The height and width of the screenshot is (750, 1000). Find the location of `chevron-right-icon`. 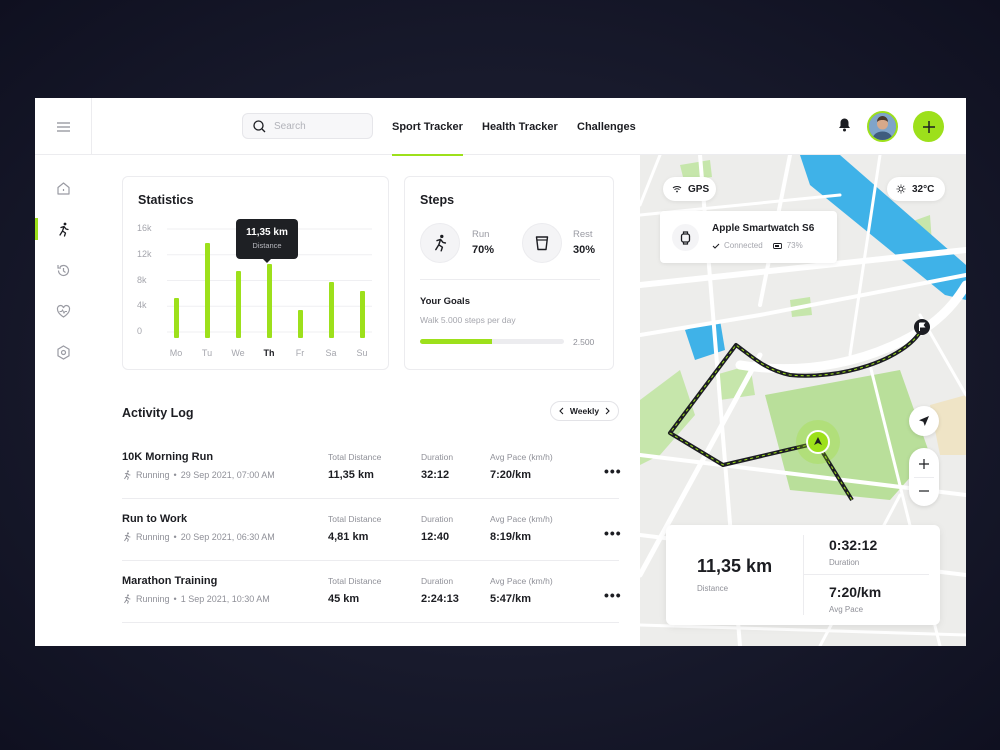

chevron-right-icon is located at coordinates (608, 411).